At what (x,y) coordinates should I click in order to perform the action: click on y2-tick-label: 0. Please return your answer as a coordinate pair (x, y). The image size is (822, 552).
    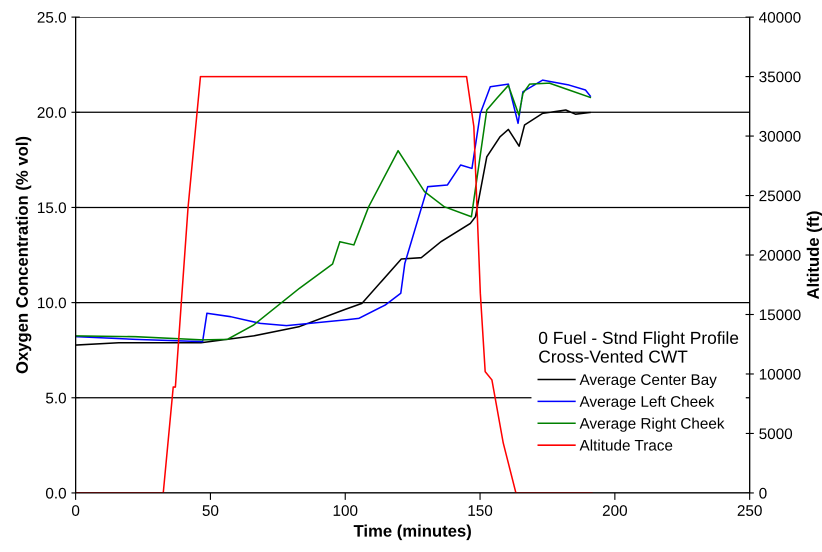
    Looking at the image, I should click on (763, 493).